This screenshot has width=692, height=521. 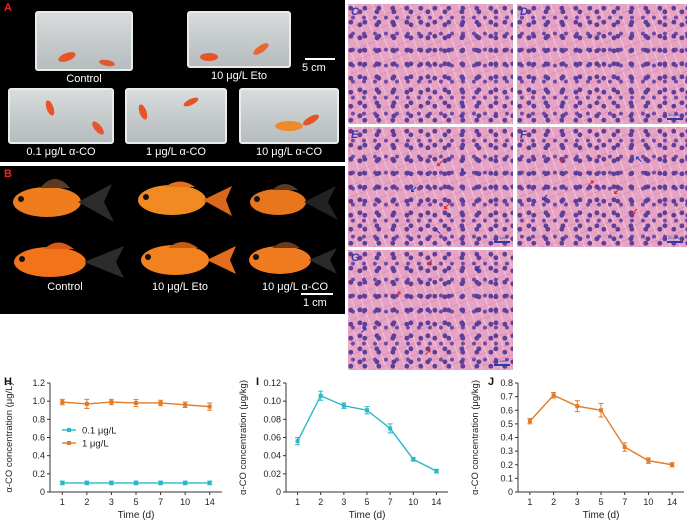 I want to click on legend-label: 0.1 μg/L, so click(x=99, y=431).